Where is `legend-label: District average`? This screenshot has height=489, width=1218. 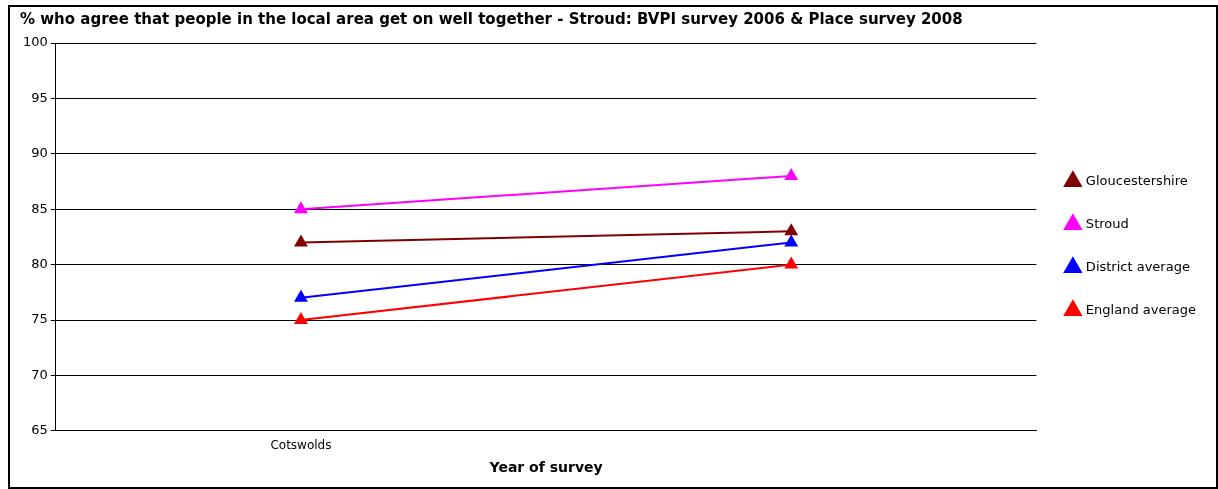 legend-label: District average is located at coordinates (1137, 266).